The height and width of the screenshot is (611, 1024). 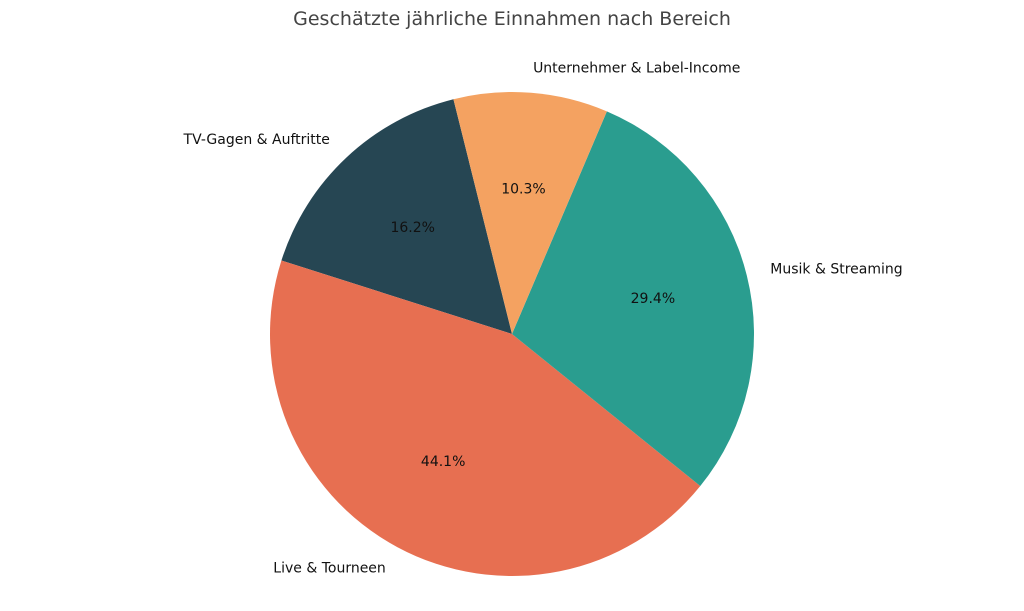 What do you see at coordinates (653, 299) in the screenshot?
I see `slice-percent-musik-streaming: 29.4%` at bounding box center [653, 299].